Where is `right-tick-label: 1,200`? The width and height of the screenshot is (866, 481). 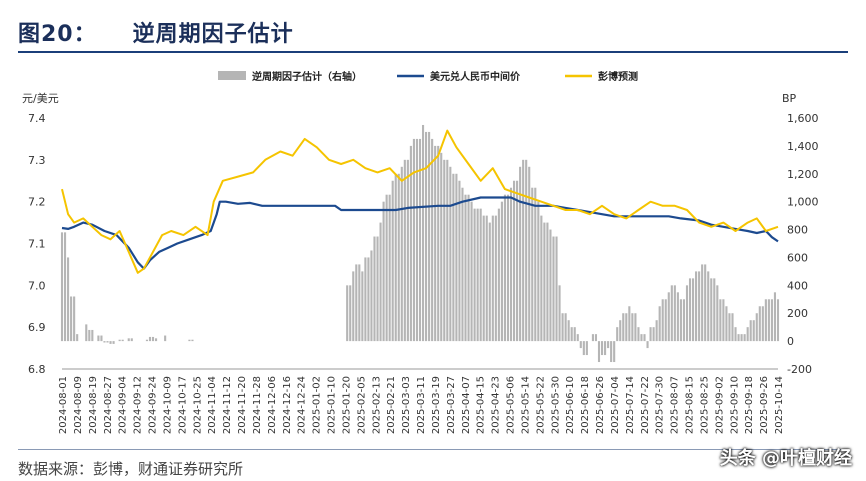
right-tick-label: 1,200 is located at coordinates (803, 174).